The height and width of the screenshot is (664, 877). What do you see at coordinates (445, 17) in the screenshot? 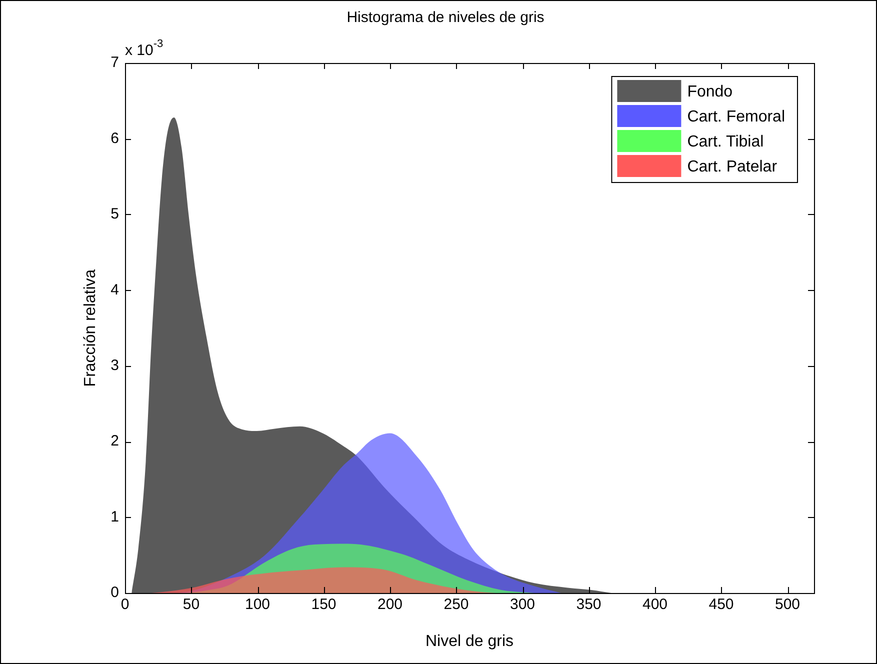
I see `chart-title: Histograma de niveles de gris` at bounding box center [445, 17].